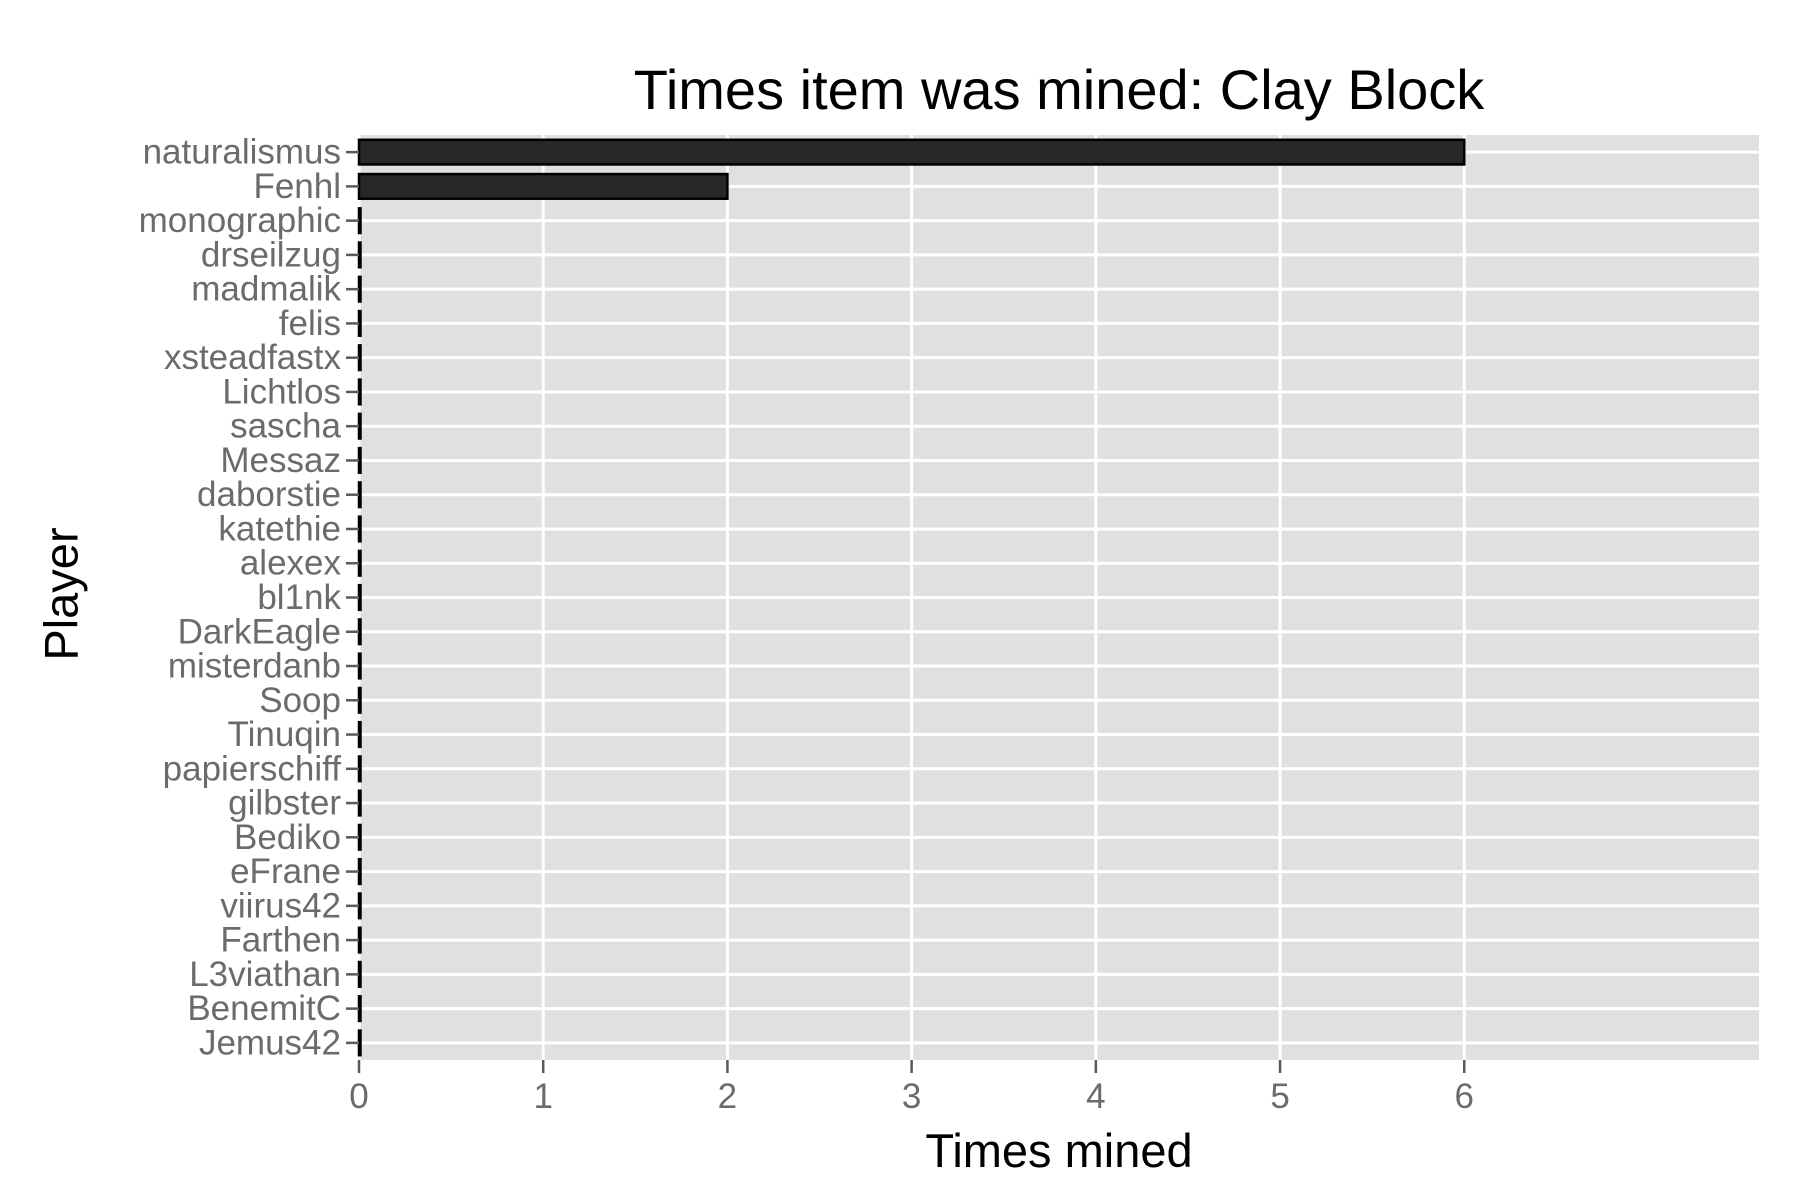 This screenshot has height=1200, width=1800. Describe the element at coordinates (265, 974) in the screenshot. I see `y-tick-label: L3viathan` at that location.